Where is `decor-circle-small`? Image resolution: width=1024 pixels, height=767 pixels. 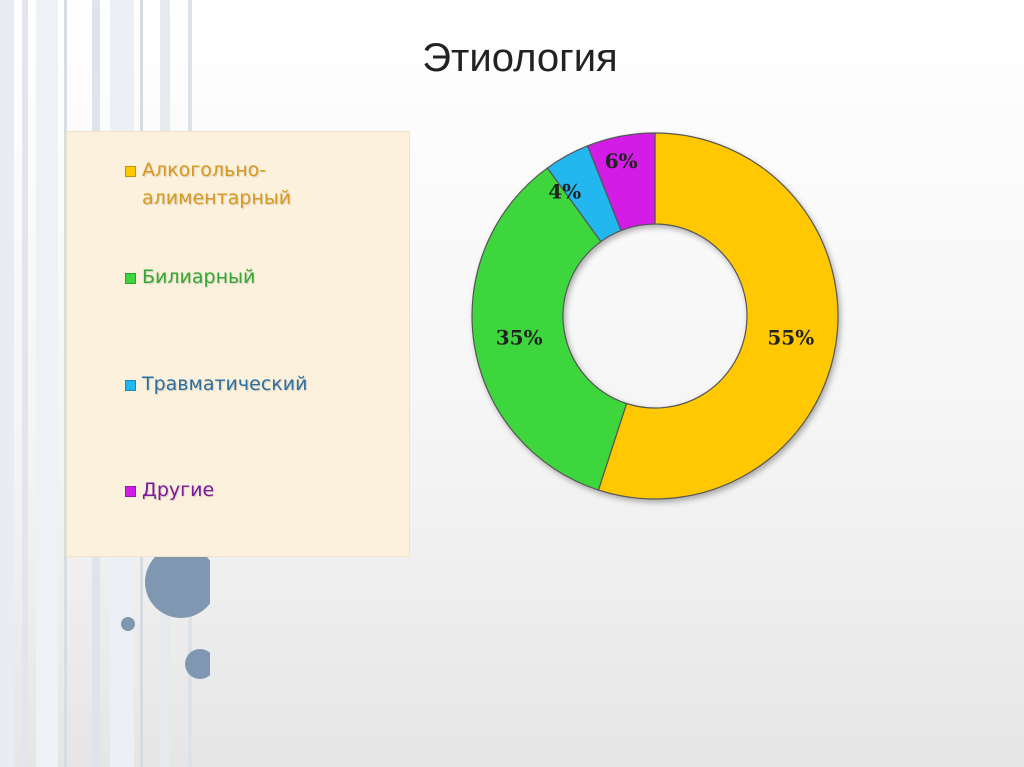 decor-circle-small is located at coordinates (128, 624).